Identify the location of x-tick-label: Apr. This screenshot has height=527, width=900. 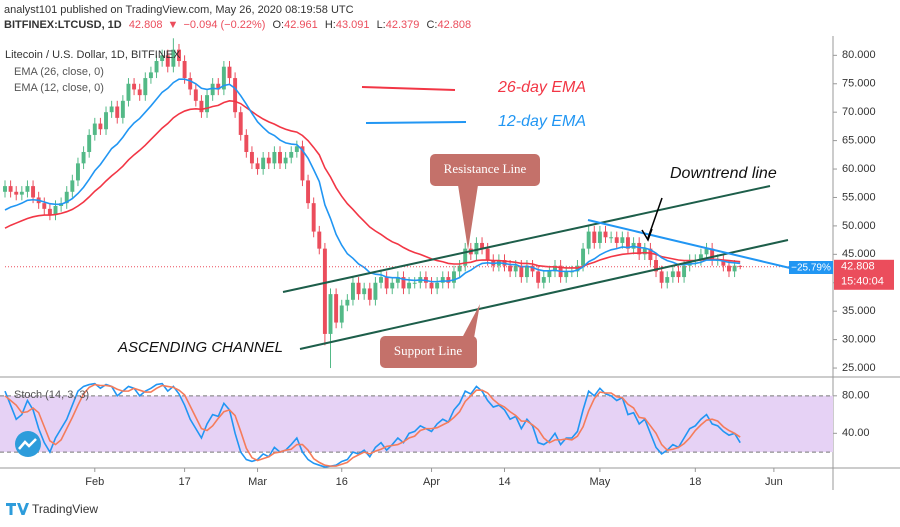
(431, 482).